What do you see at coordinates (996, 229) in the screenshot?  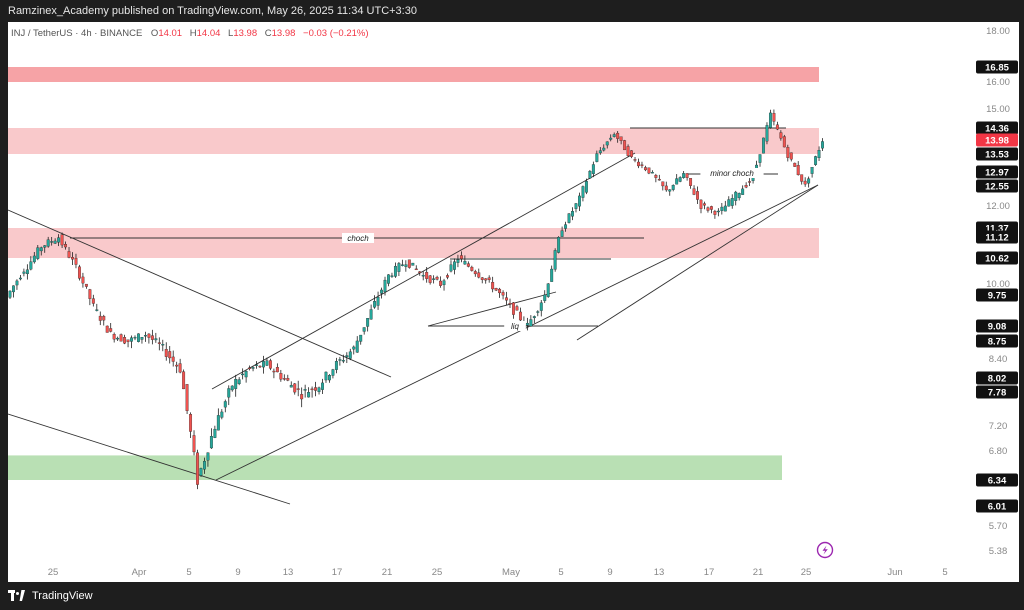 I see `price-level-label: 11.37` at bounding box center [996, 229].